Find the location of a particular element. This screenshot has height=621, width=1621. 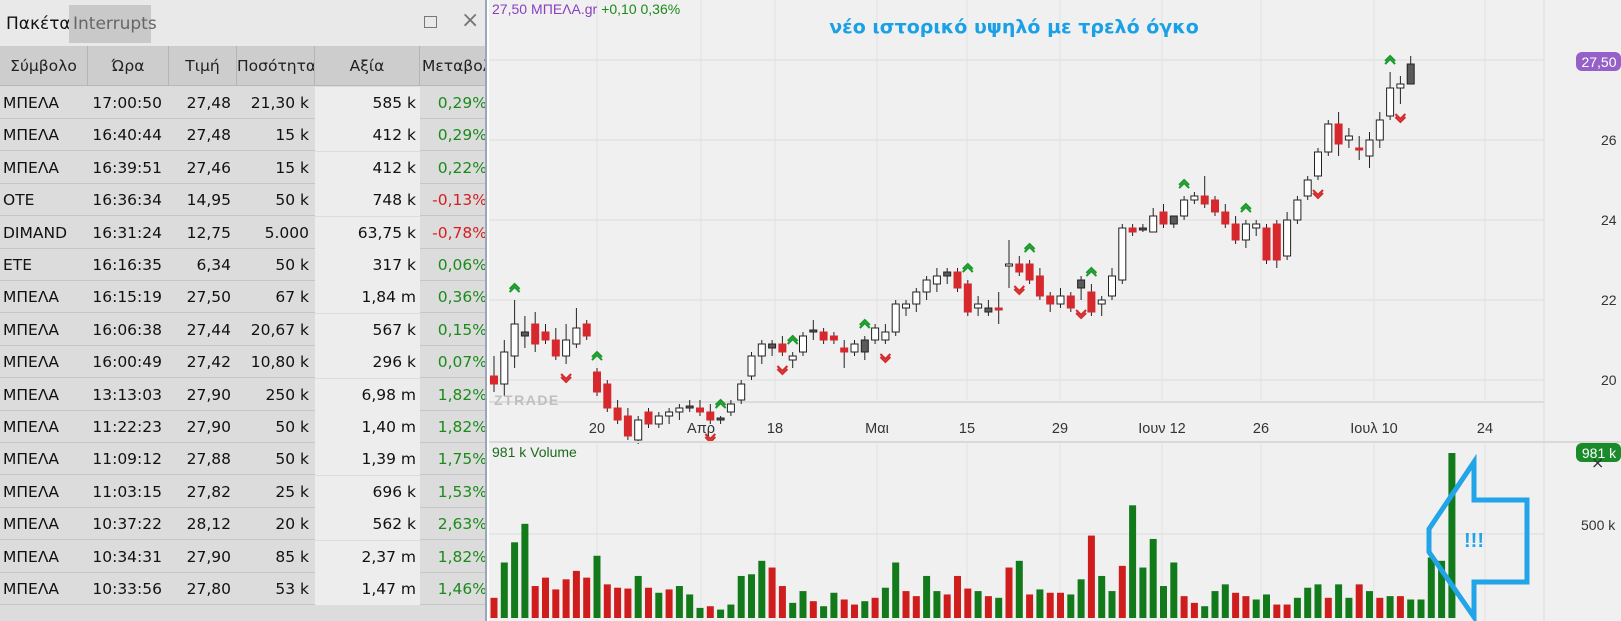

column-header-symbol: Σύμβολο is located at coordinates (44, 66).